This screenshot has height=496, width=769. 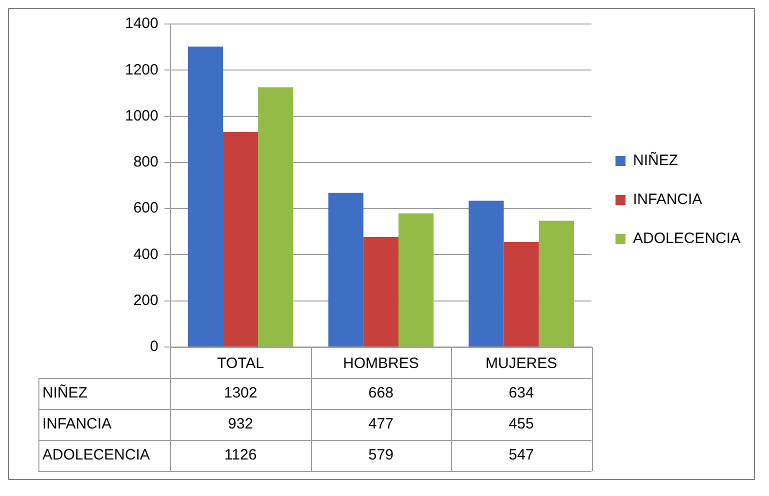 What do you see at coordinates (241, 393) in the screenshot?
I see `data-label: 1302` at bounding box center [241, 393].